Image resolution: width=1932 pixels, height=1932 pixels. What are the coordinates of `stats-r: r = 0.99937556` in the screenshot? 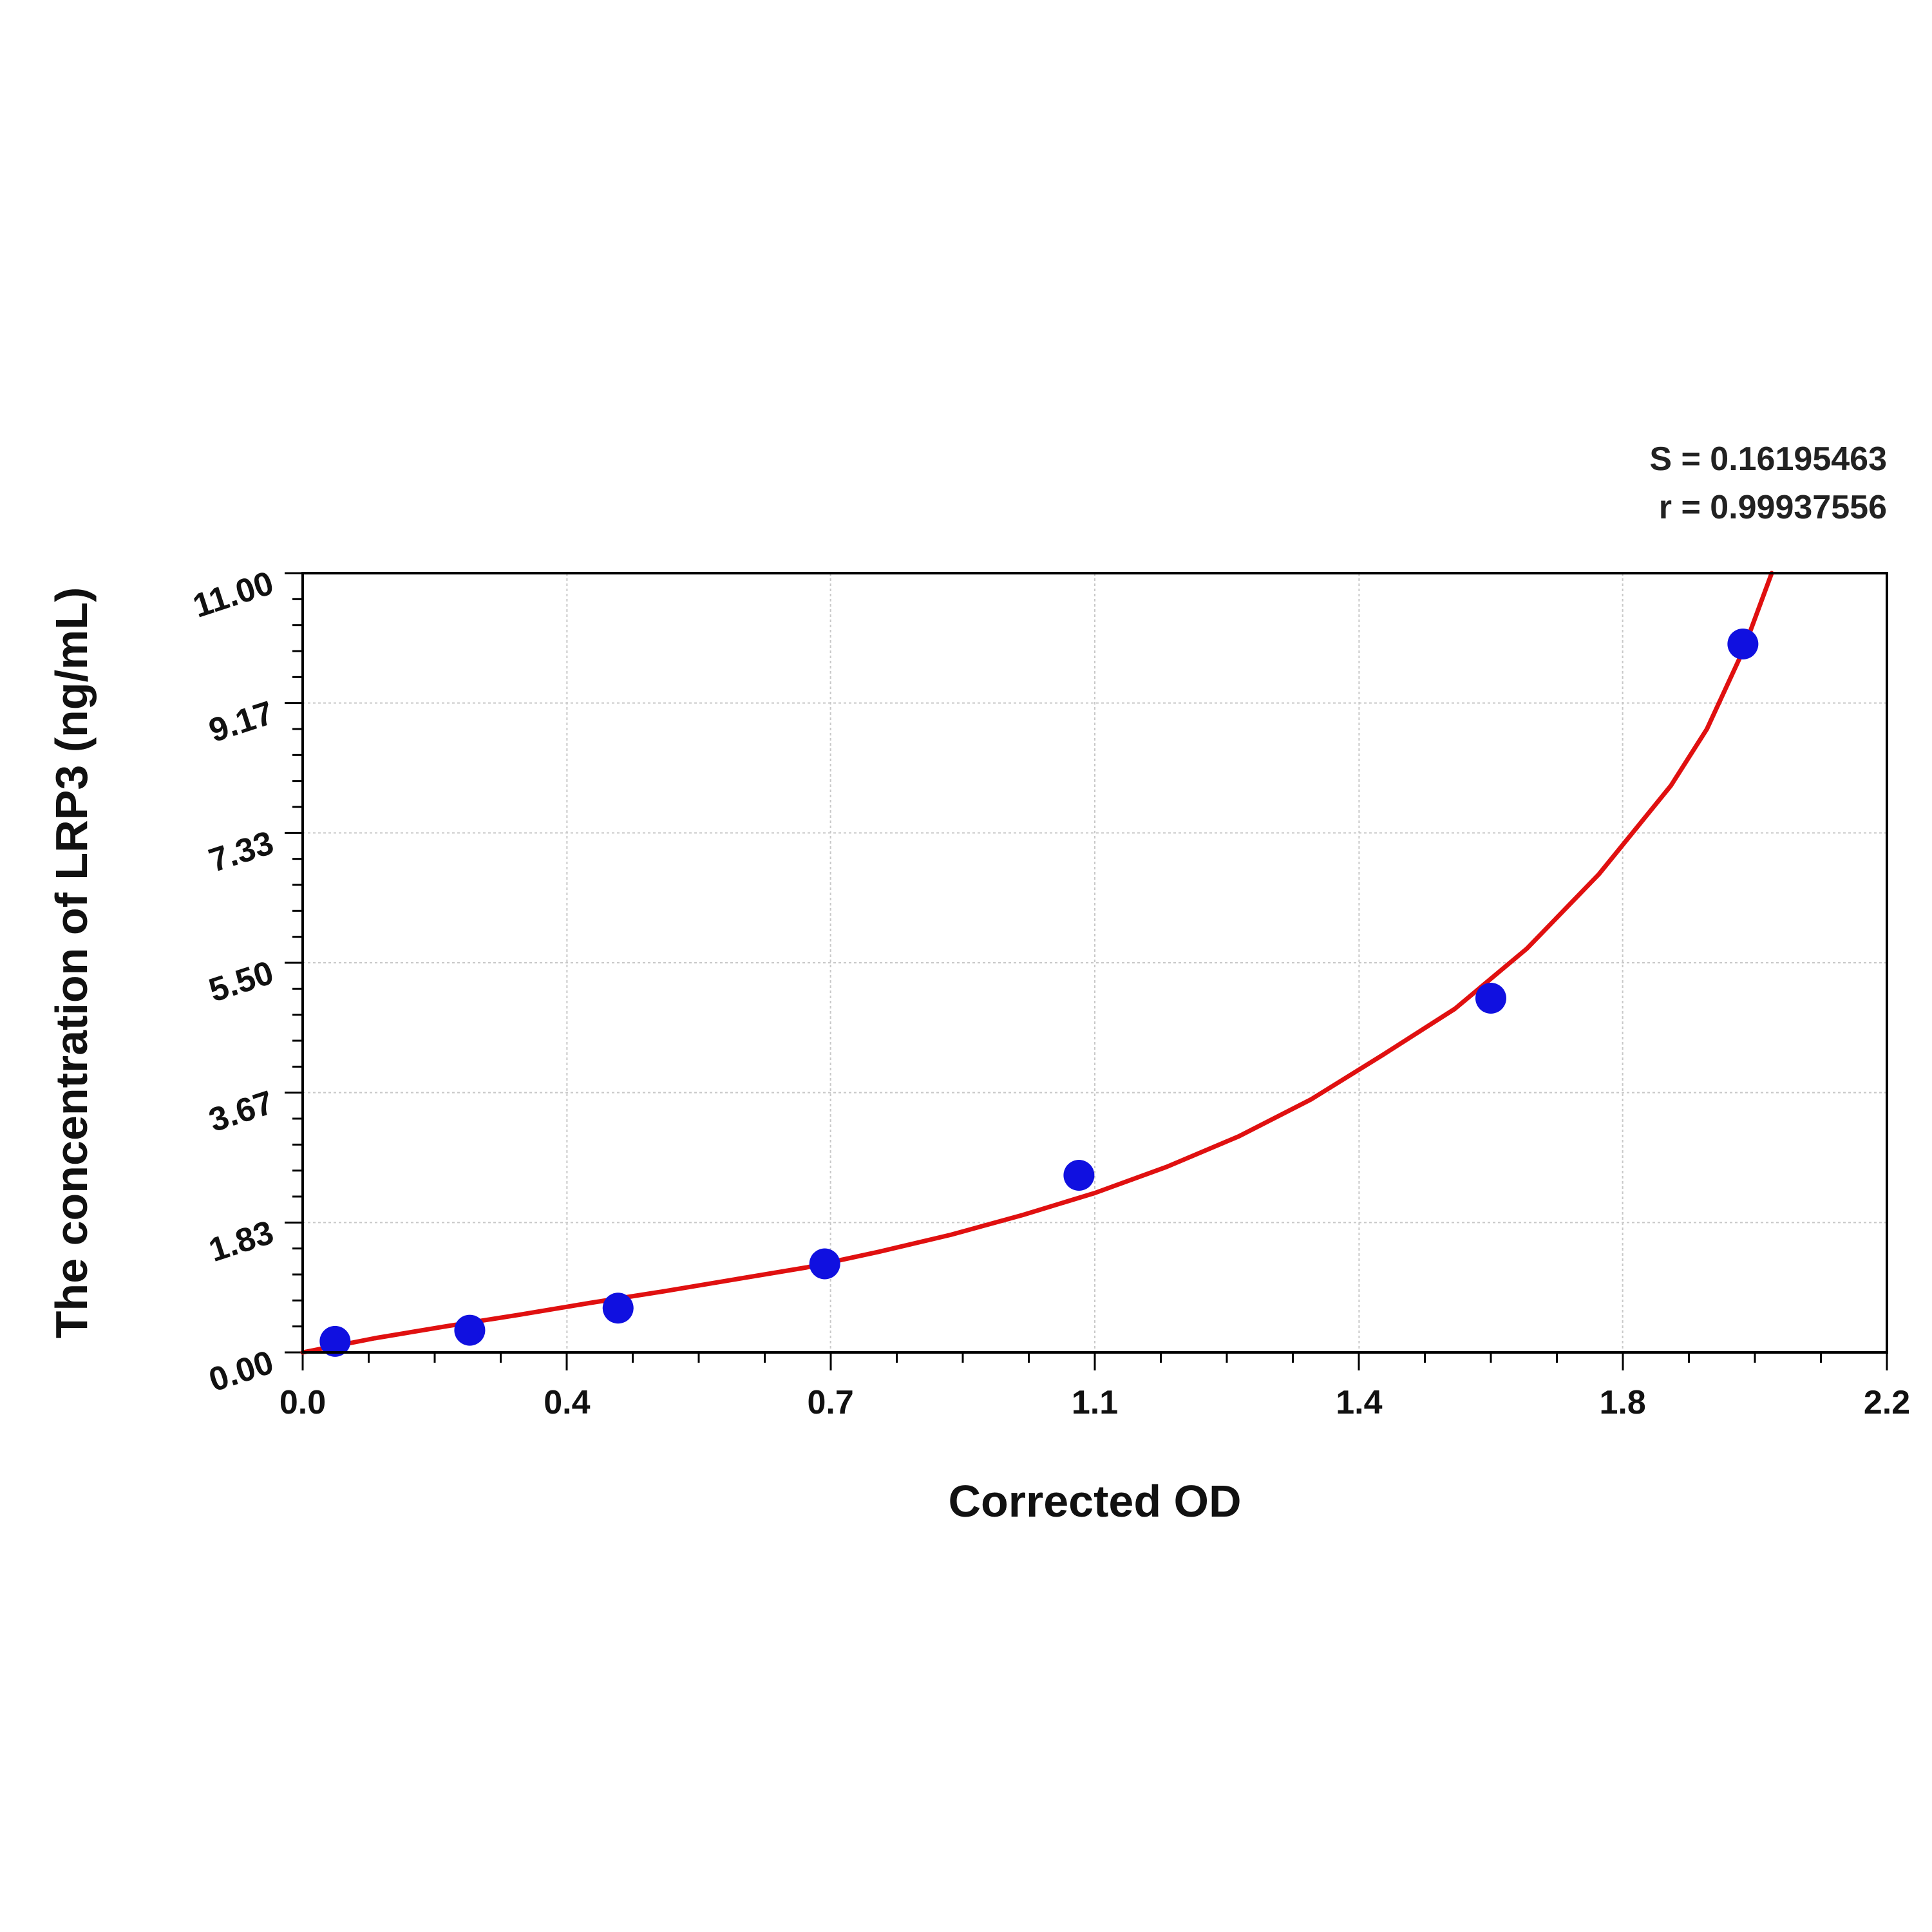 It's located at (1773, 508).